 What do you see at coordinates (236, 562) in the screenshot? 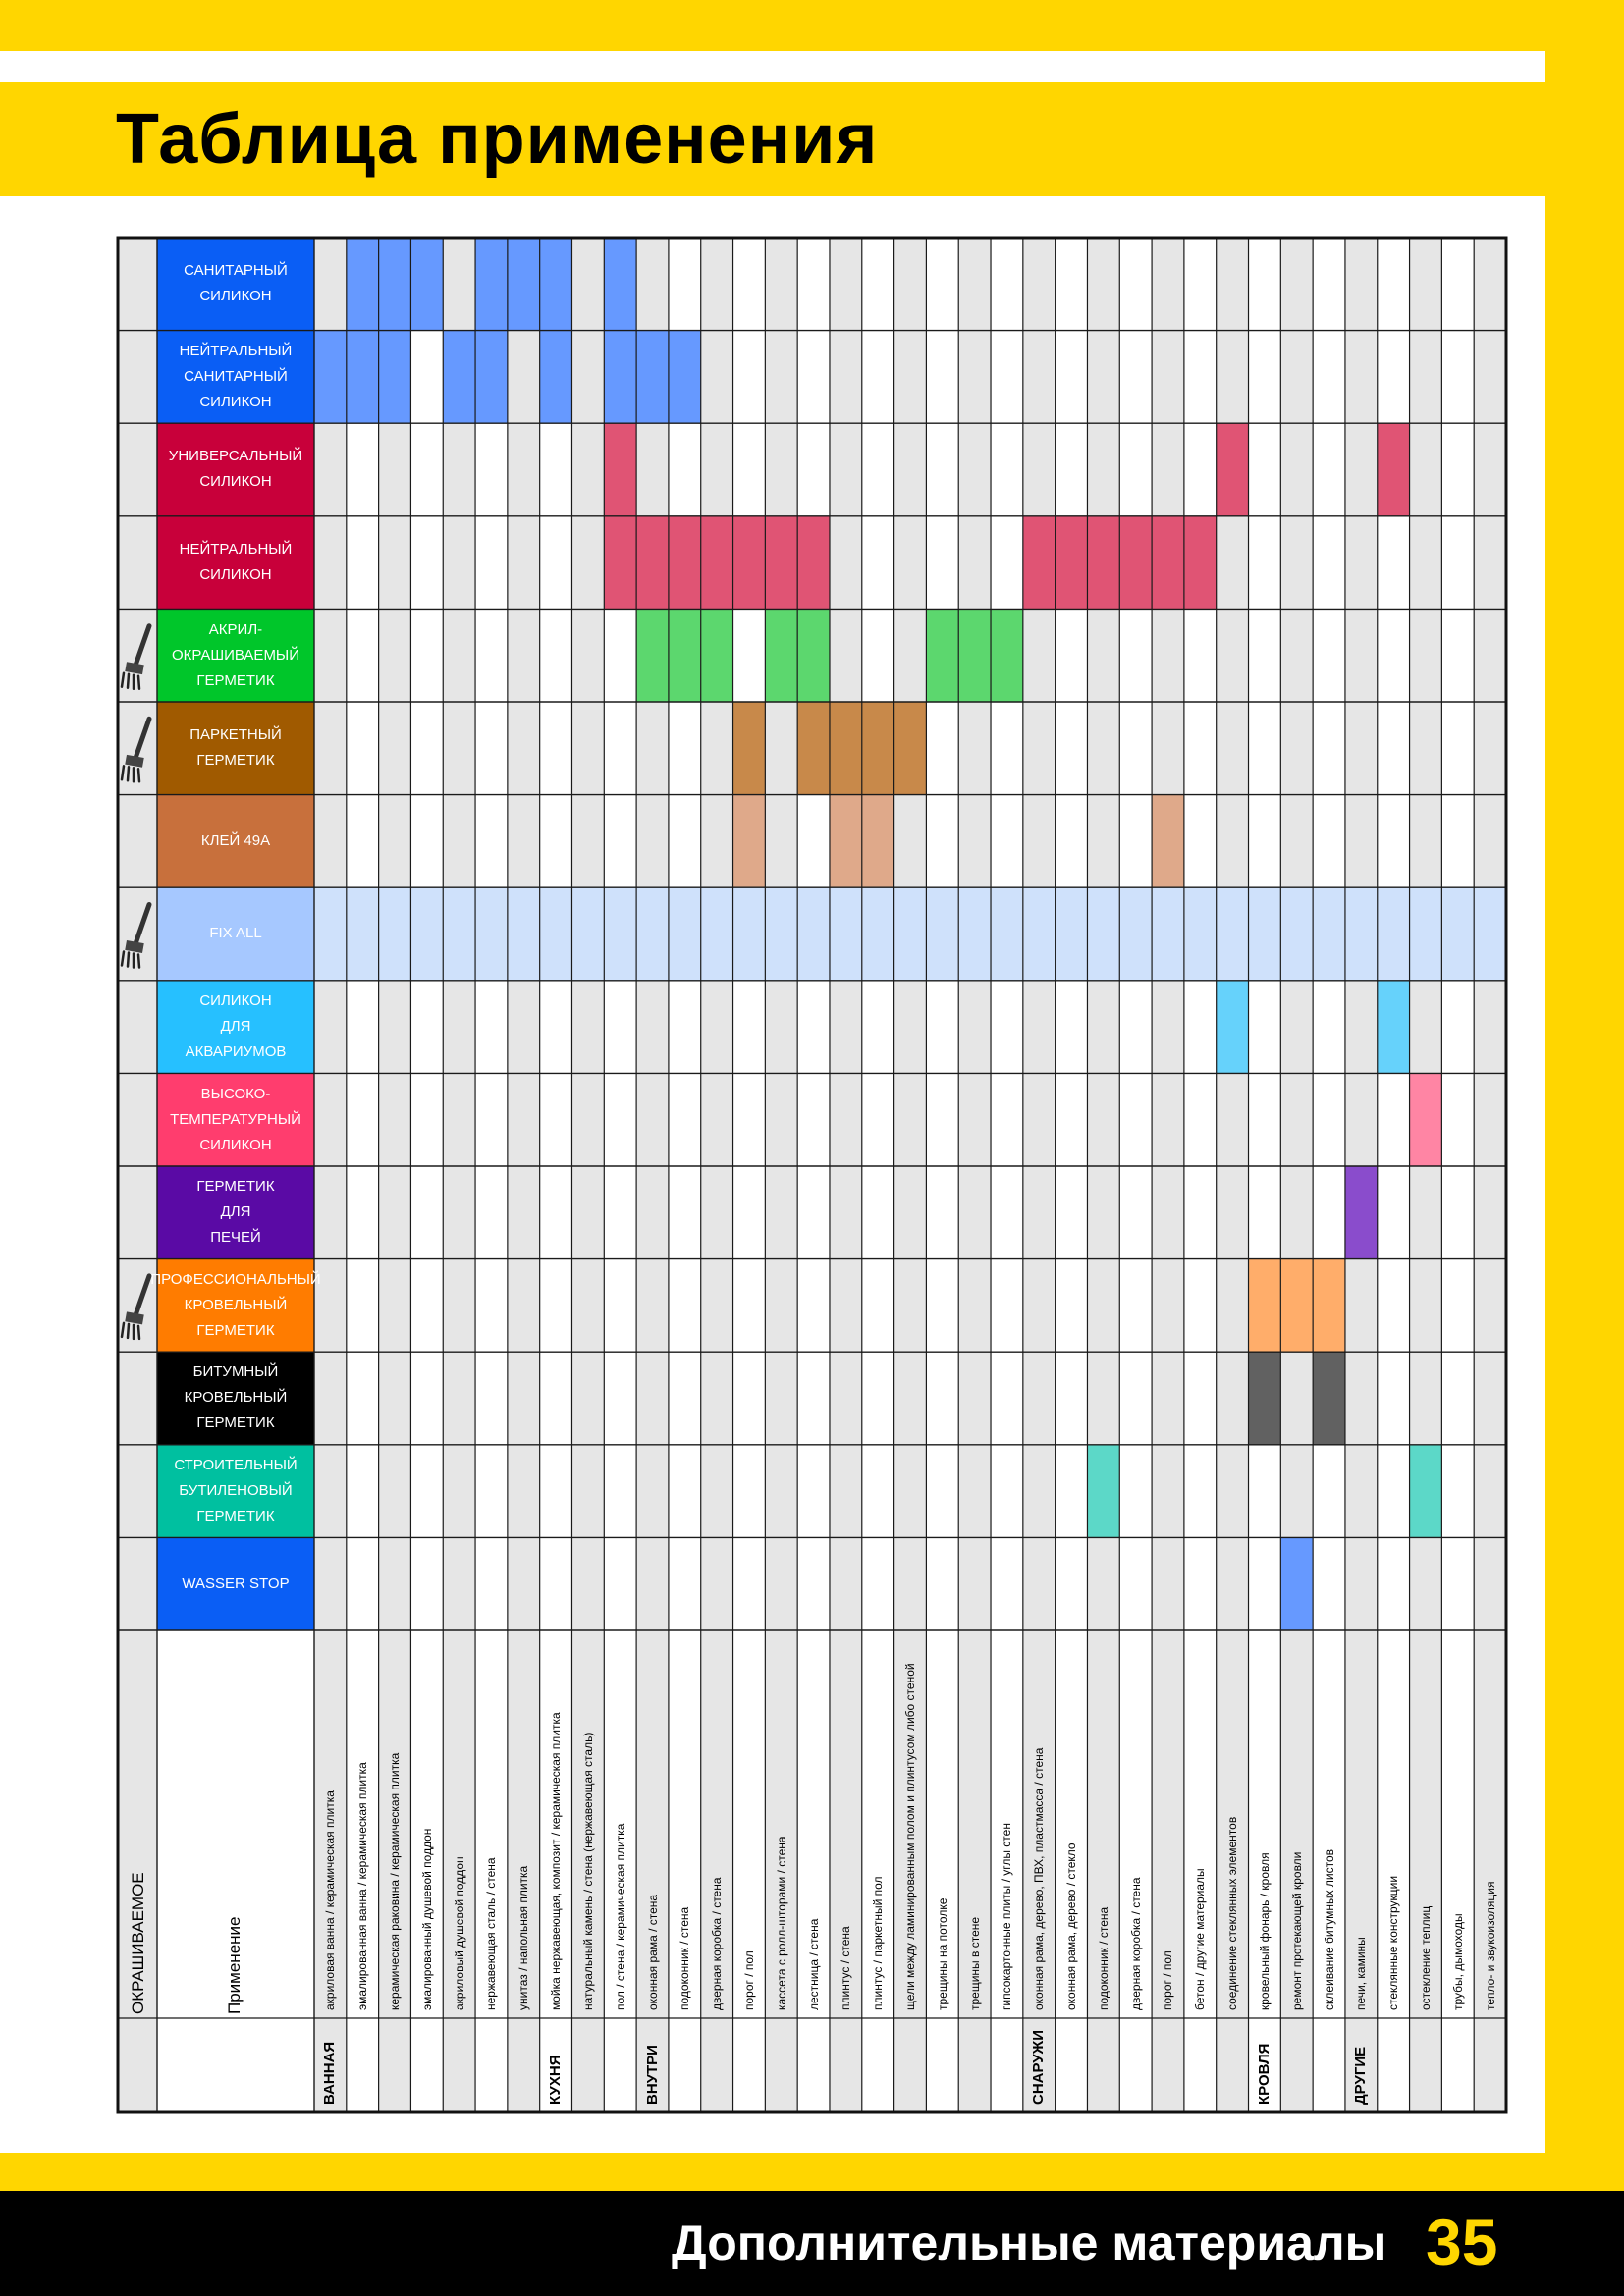
I see `product-name: НЕЙТРАЛЬНЫЙ СИЛИКОН` at bounding box center [236, 562].